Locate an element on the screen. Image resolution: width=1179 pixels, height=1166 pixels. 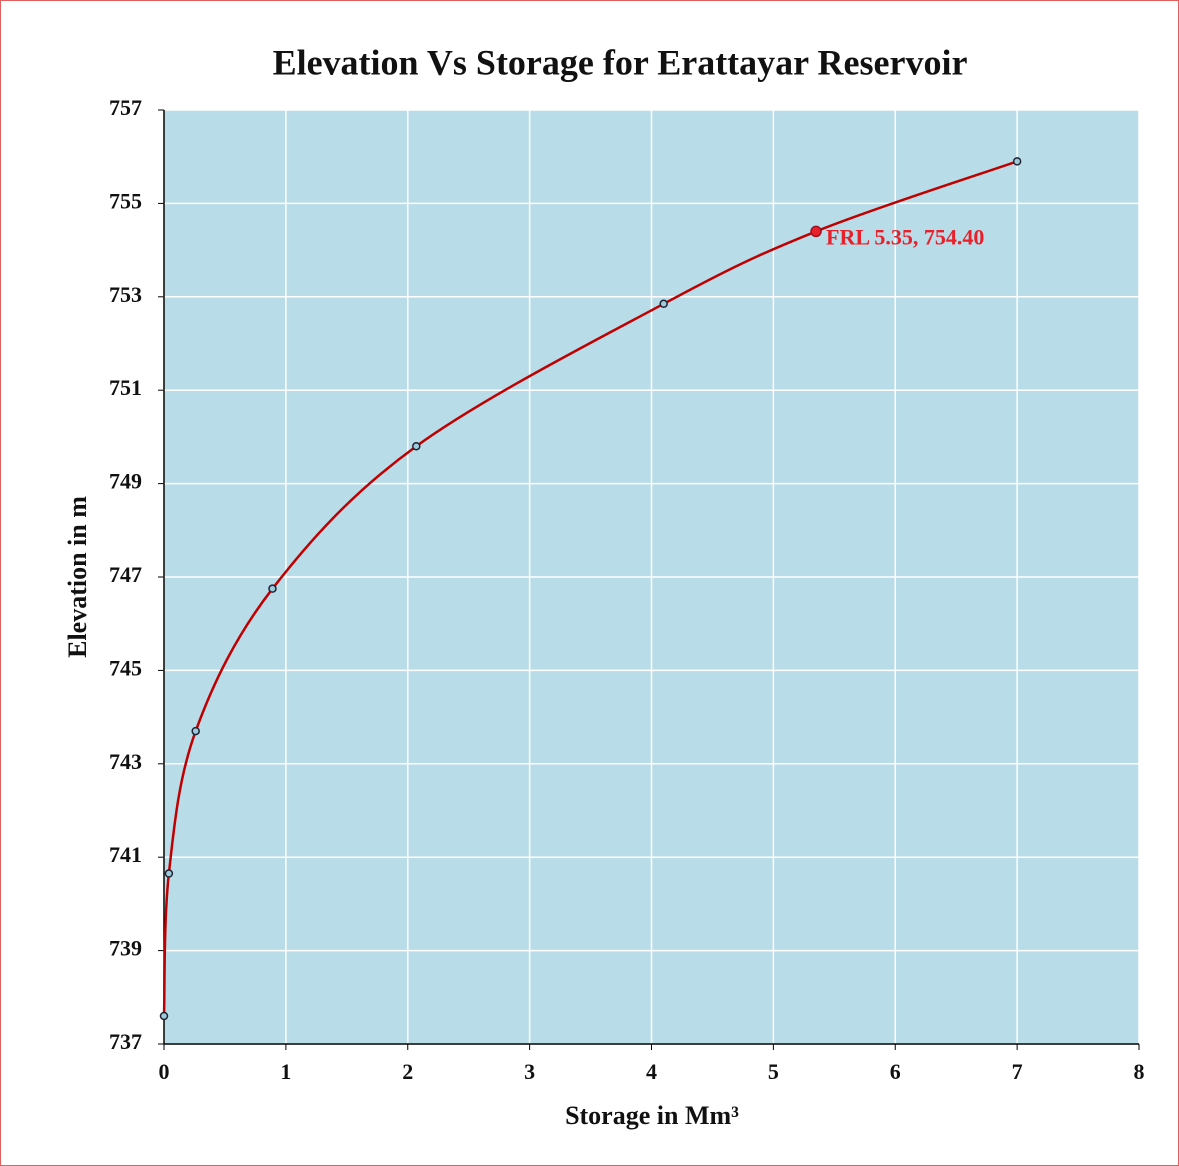
x-tick-label: 8 is located at coordinates (1139, 1071).